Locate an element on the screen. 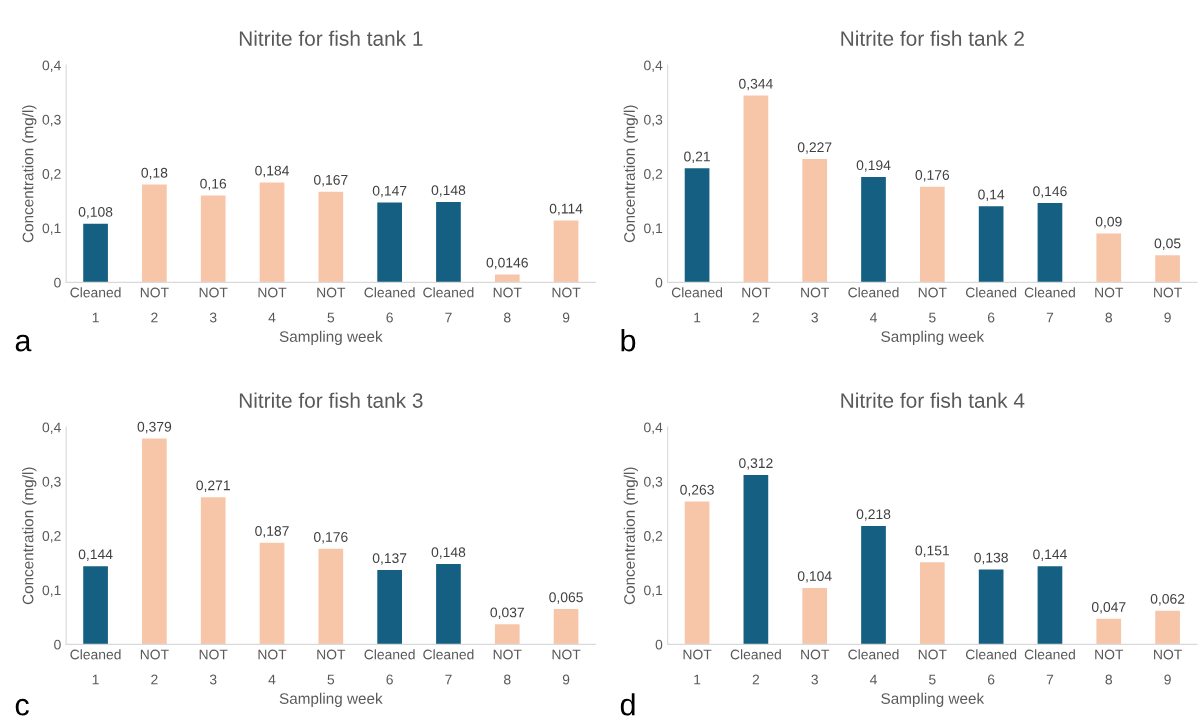  data-label: 0,05 is located at coordinates (1167, 244).